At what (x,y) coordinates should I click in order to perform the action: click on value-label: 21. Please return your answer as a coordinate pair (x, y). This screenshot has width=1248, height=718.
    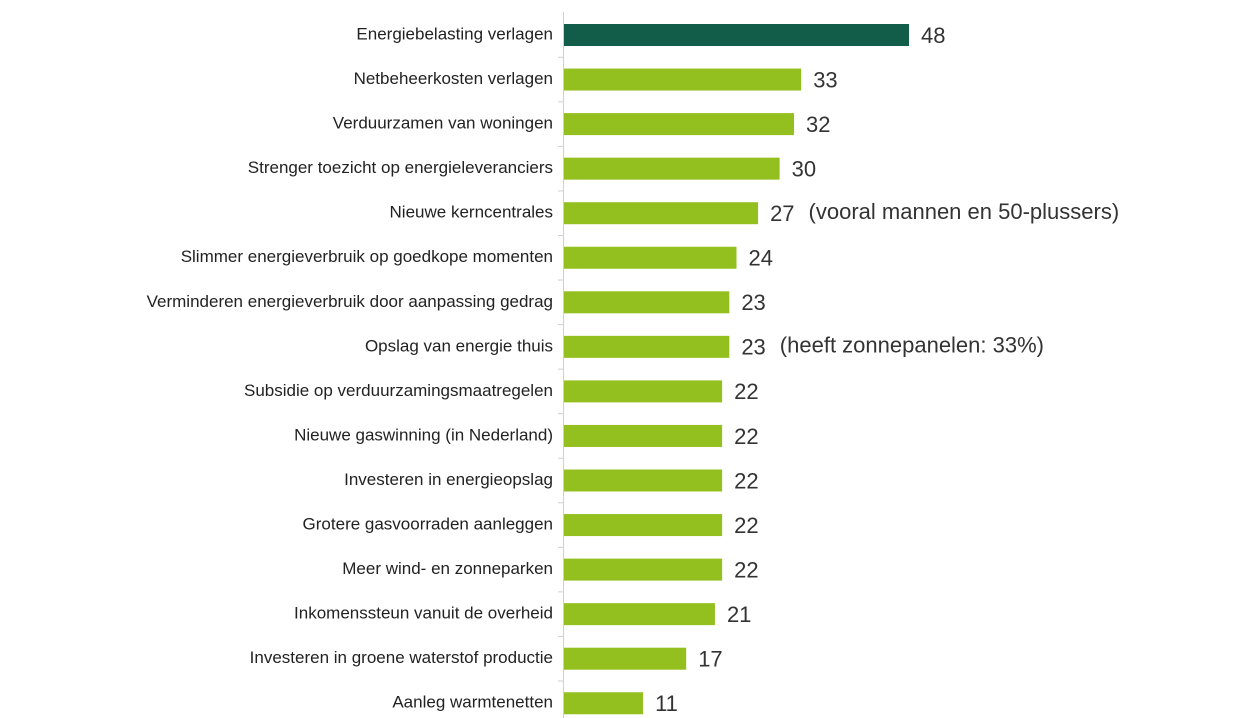
    Looking at the image, I should click on (739, 614).